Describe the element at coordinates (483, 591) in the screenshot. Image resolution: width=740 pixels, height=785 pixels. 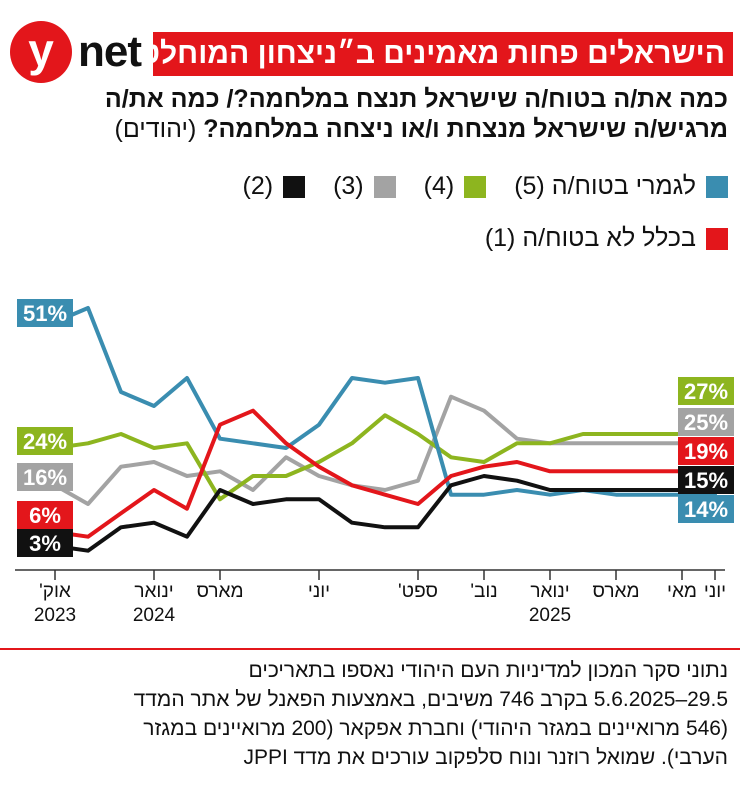
I see `x-tick-label-5: נוב'` at that location.